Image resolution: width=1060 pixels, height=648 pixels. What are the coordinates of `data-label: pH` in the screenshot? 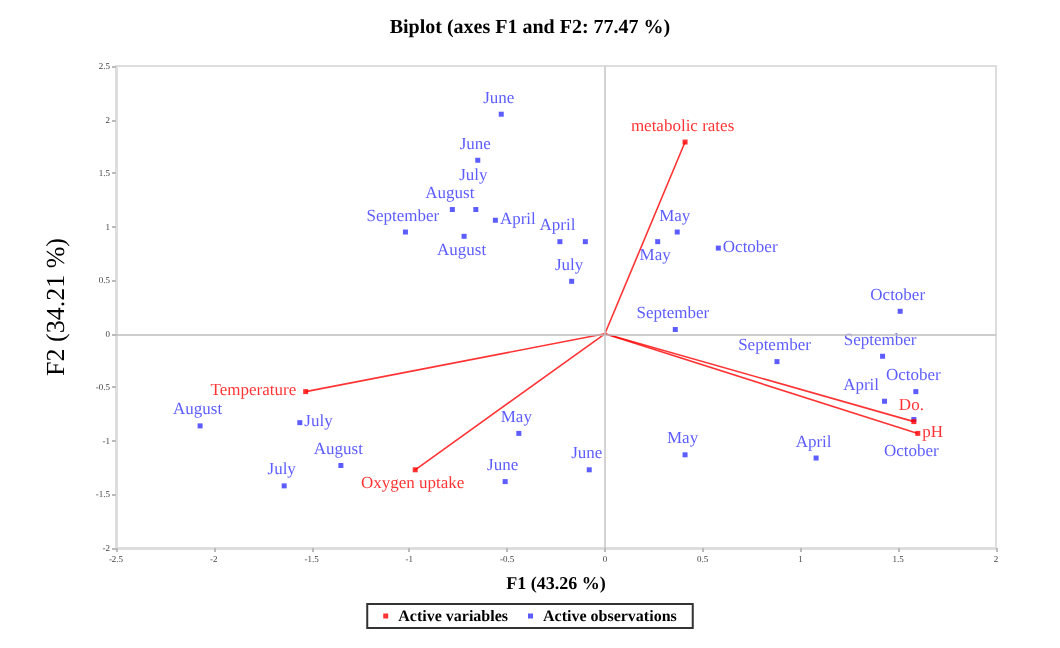 It's located at (933, 430).